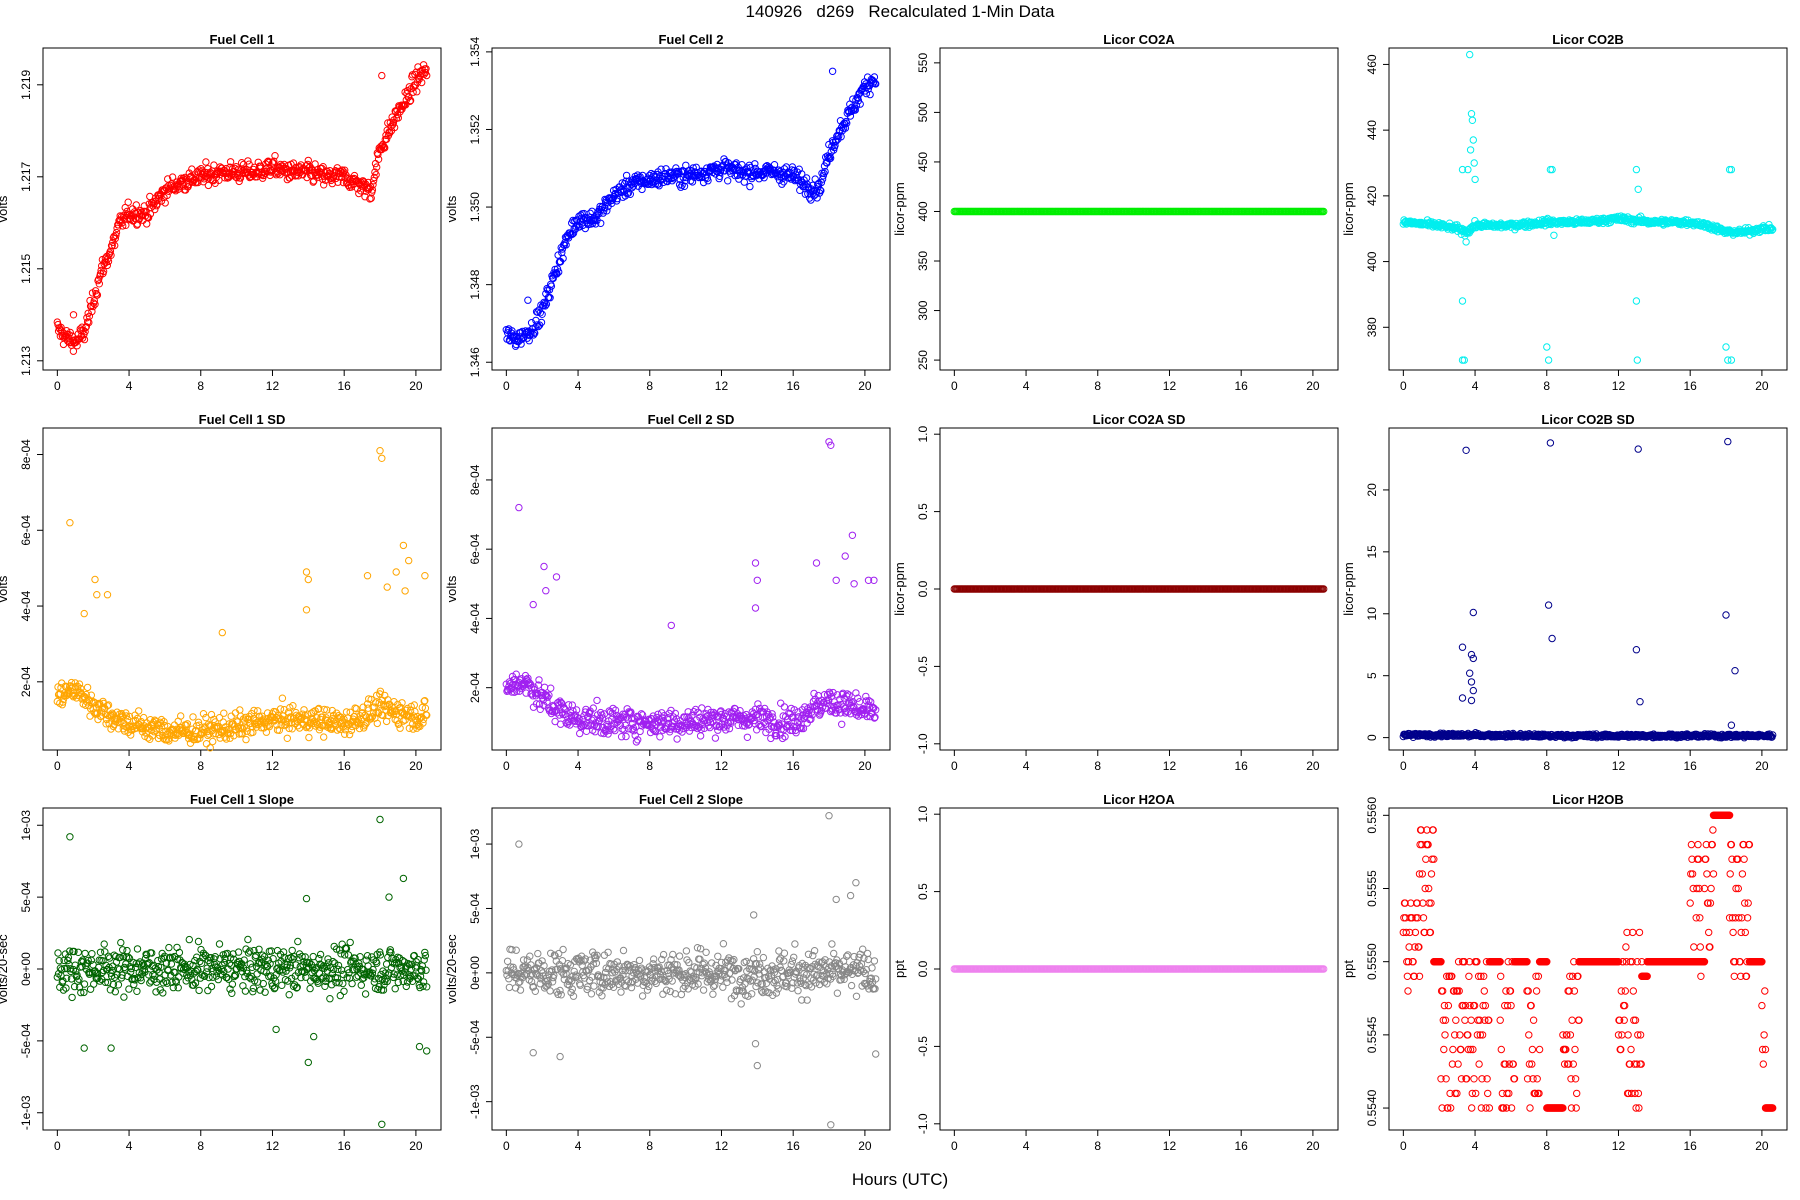 This screenshot has height=1200, width=1800. I want to click on y-tick-label: 20, so click(1372, 490).